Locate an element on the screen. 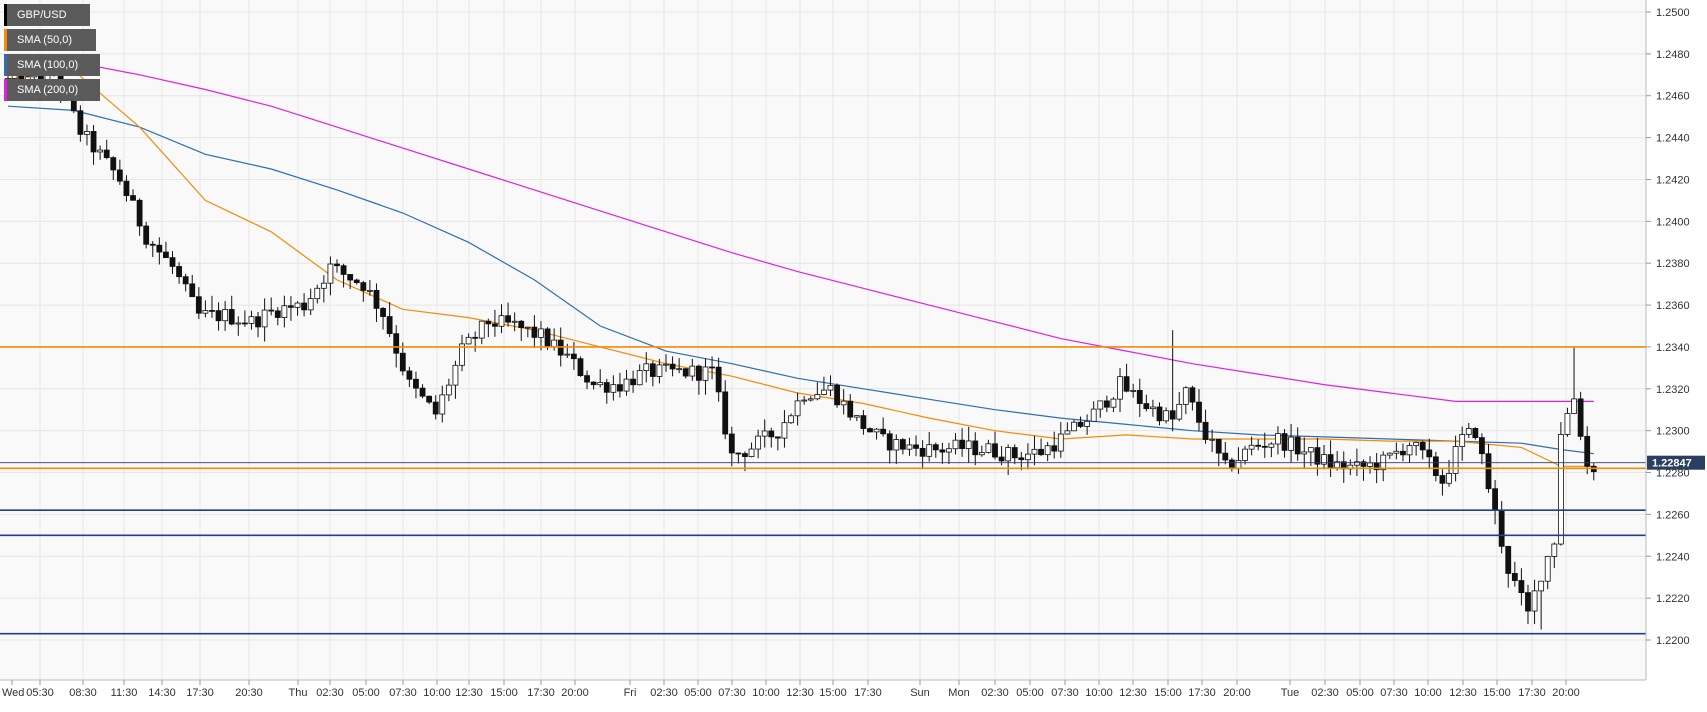 This screenshot has height=712, width=1707. y-tick-label: 1.2280 is located at coordinates (1673, 474).